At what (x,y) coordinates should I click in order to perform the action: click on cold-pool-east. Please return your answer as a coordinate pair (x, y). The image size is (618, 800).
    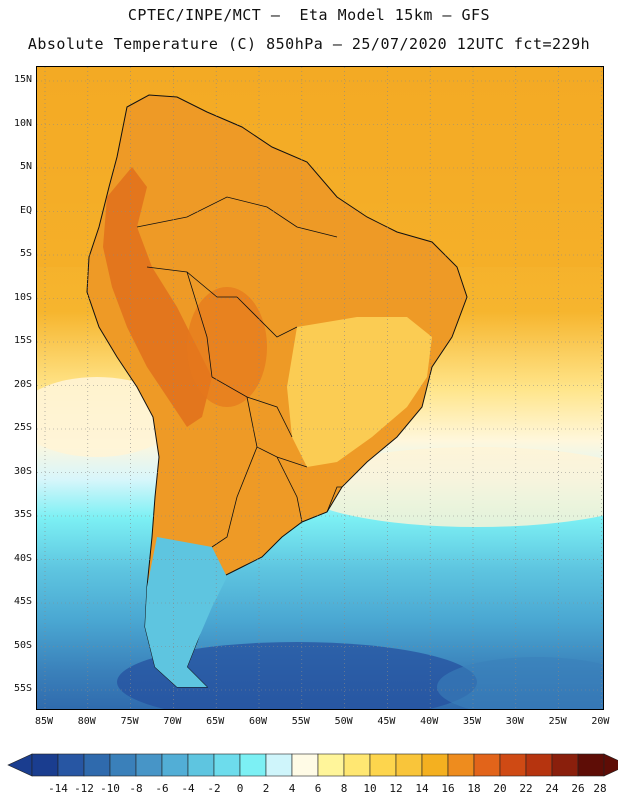
    Looking at the image, I should click on (520, 683).